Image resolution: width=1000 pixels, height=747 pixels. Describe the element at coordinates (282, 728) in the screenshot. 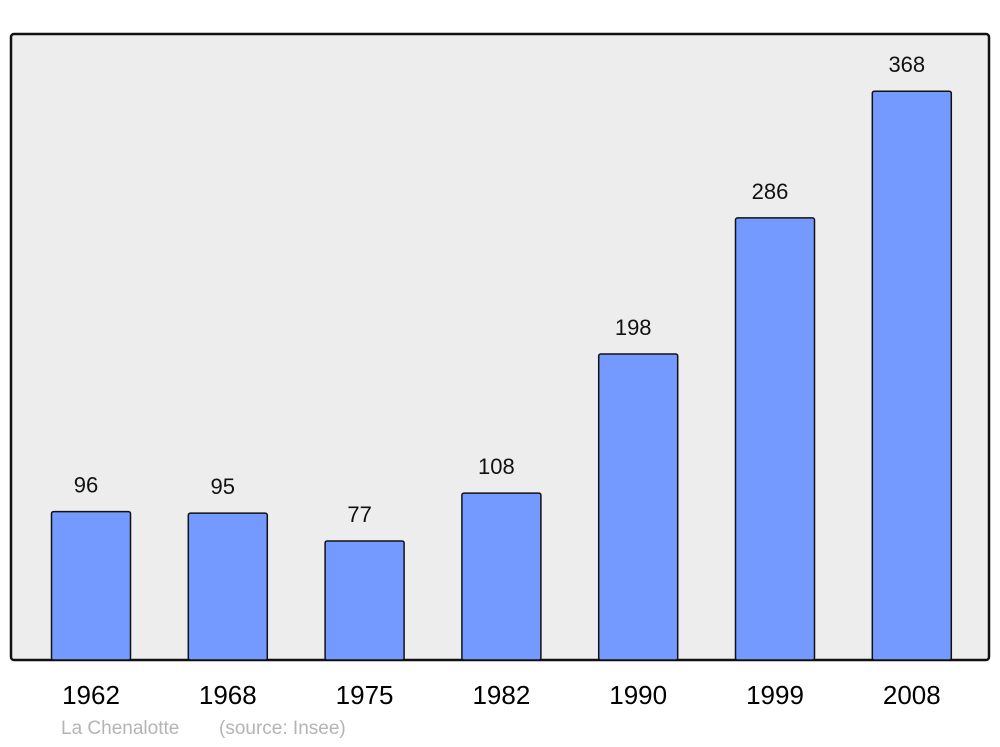

I see `footer-source: (source: Insee)` at that location.